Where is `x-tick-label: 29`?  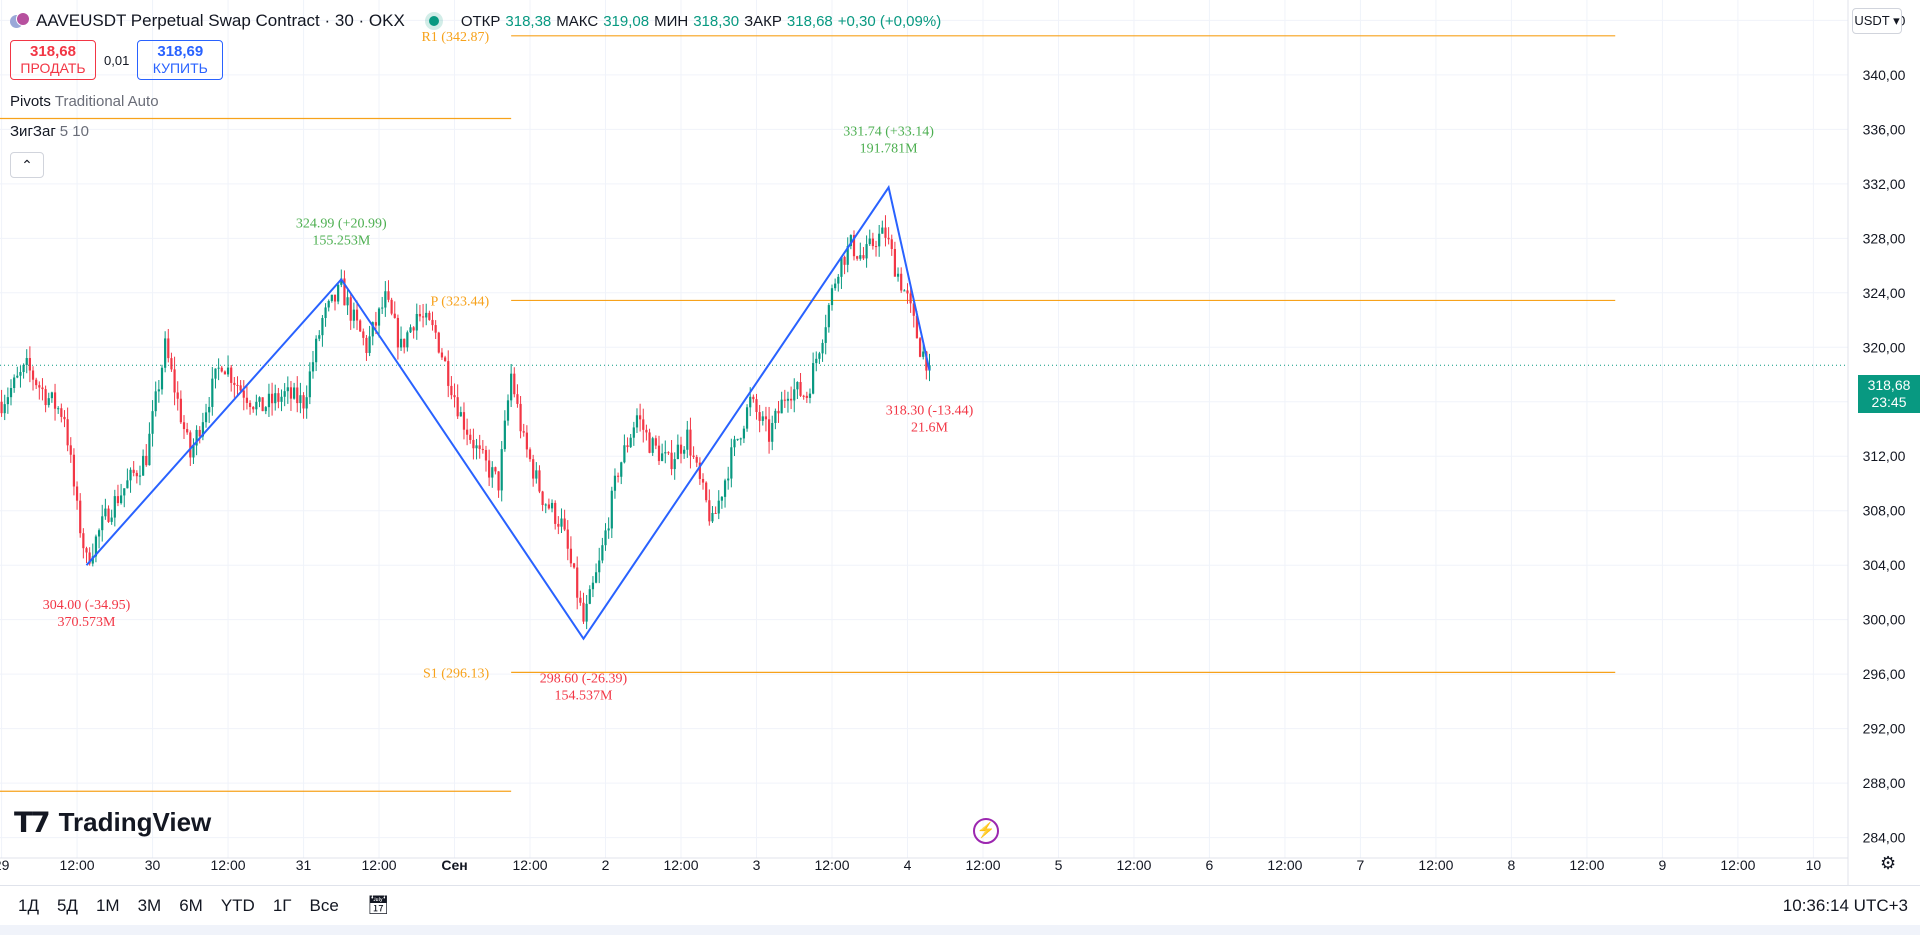 x-tick-label: 29 is located at coordinates (5, 865).